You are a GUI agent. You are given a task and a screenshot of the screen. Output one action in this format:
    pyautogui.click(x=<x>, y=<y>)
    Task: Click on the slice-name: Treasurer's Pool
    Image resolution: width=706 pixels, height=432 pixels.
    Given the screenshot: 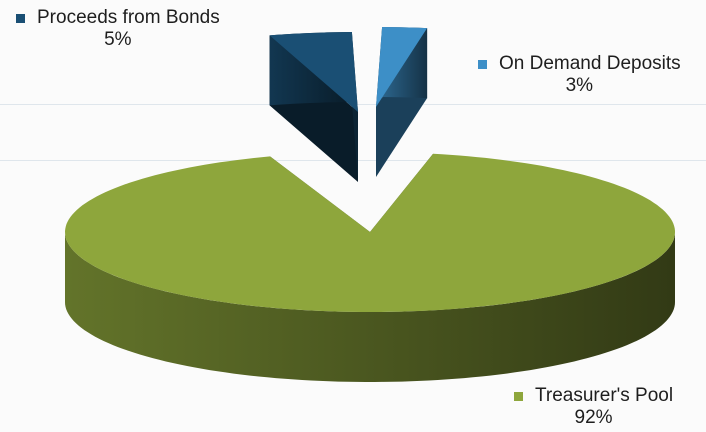 What is the action you would take?
    pyautogui.click(x=604, y=395)
    